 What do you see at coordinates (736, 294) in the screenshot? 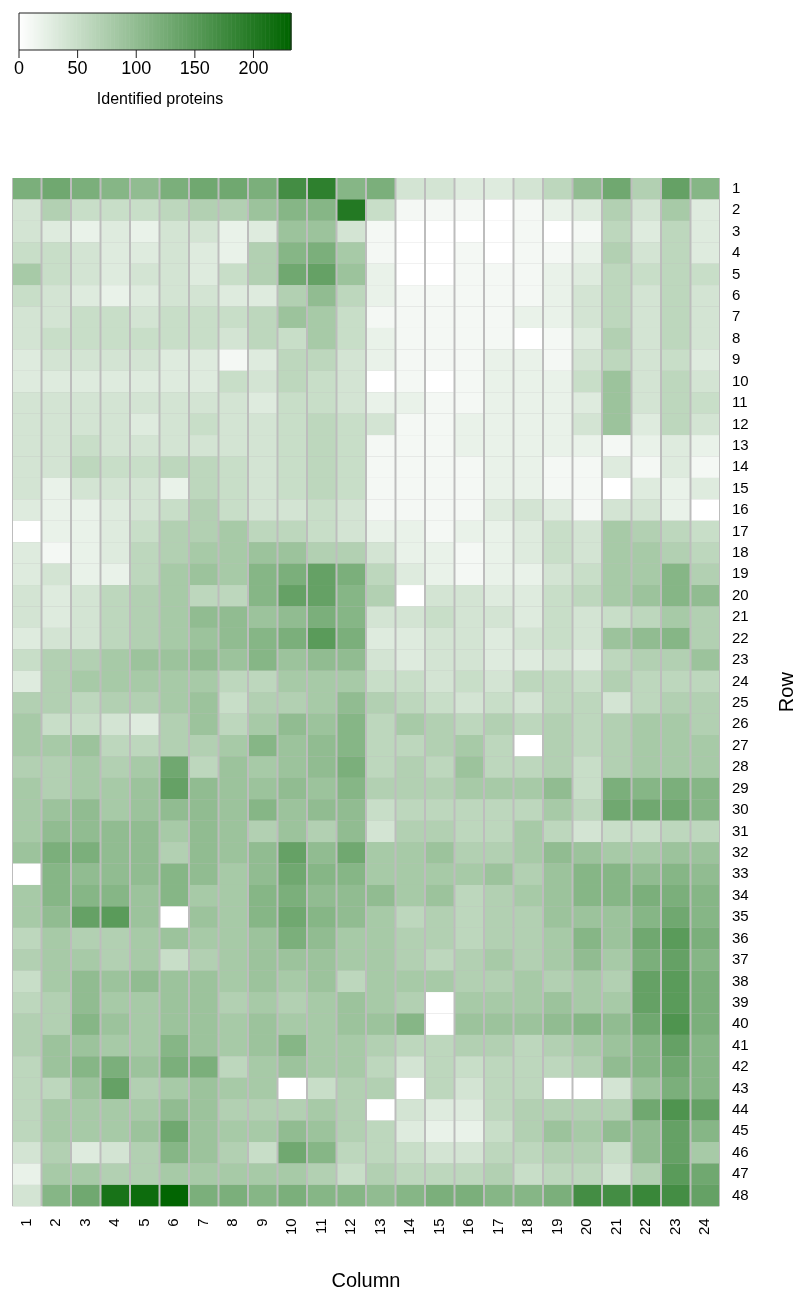
I see `y-tick-label: 6` at bounding box center [736, 294].